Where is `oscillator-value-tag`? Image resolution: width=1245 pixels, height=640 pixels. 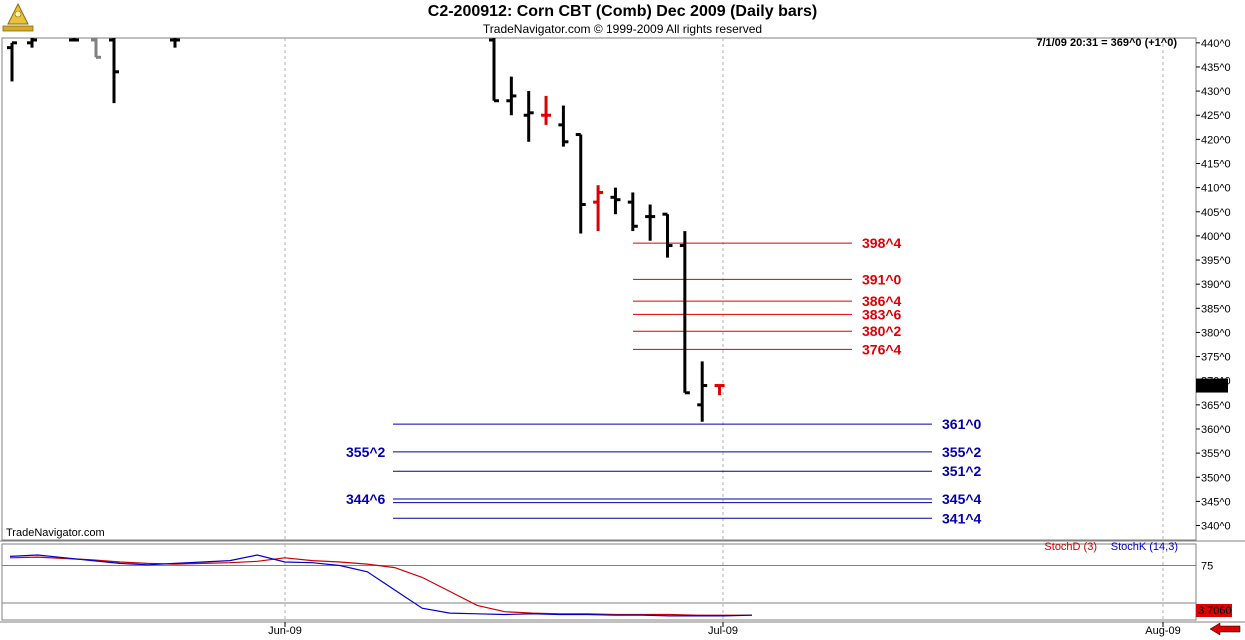
oscillator-value-tag is located at coordinates (1214, 610).